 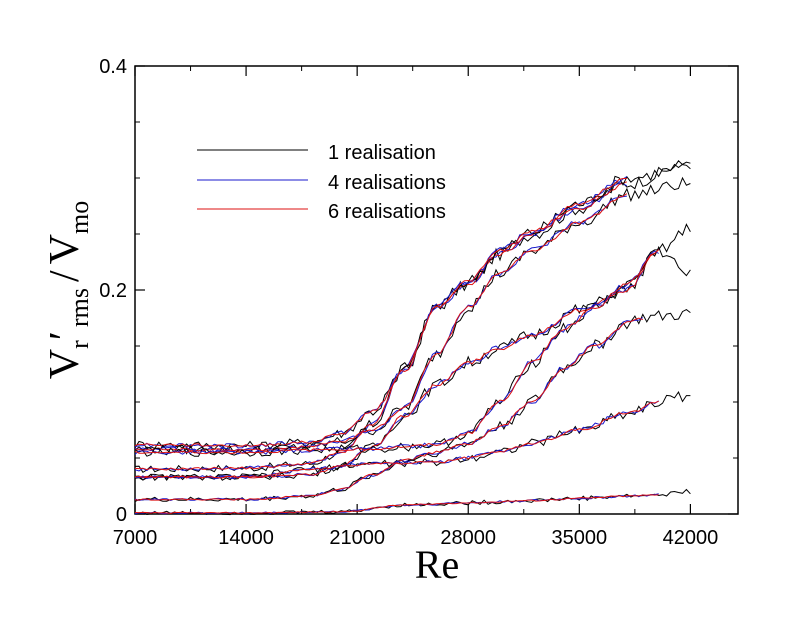 What do you see at coordinates (121, 515) in the screenshot?
I see `y-tick-label: 0` at bounding box center [121, 515].